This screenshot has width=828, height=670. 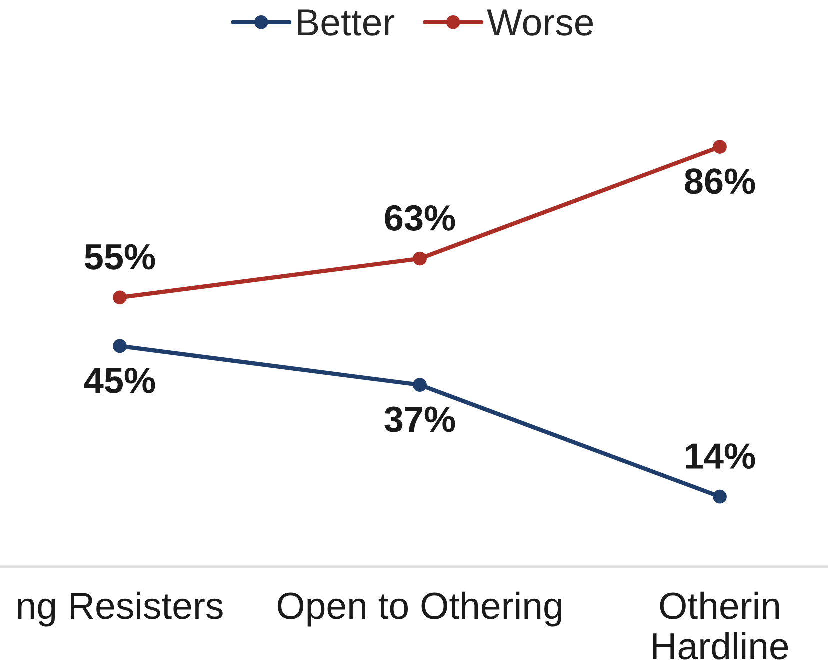 I want to click on x-tick-label: Otherin Hardline, so click(x=720, y=626).